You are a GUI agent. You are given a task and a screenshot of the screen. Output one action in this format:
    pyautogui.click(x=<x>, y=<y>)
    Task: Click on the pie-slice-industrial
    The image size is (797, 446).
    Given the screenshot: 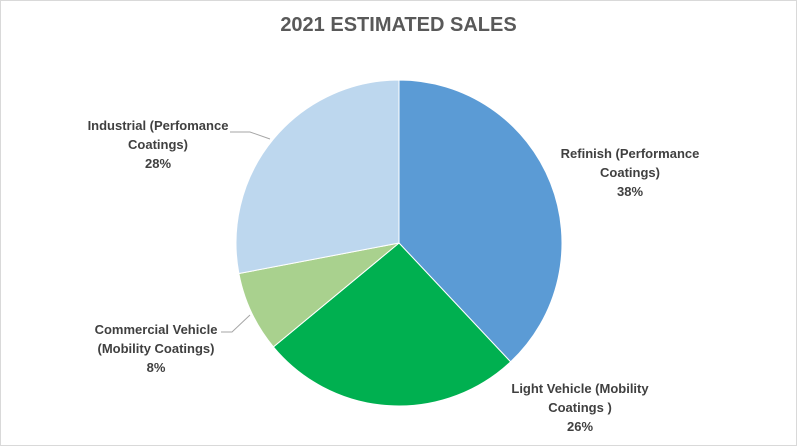 What is the action you would take?
    pyautogui.click(x=317, y=177)
    